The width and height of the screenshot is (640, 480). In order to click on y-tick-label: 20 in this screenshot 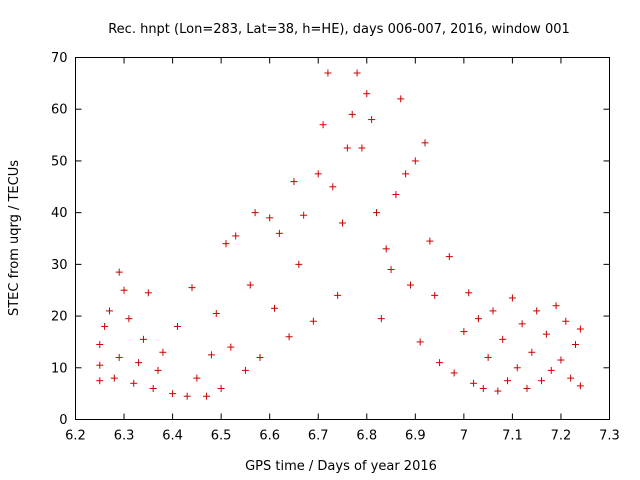, I will do `click(59, 317)`.